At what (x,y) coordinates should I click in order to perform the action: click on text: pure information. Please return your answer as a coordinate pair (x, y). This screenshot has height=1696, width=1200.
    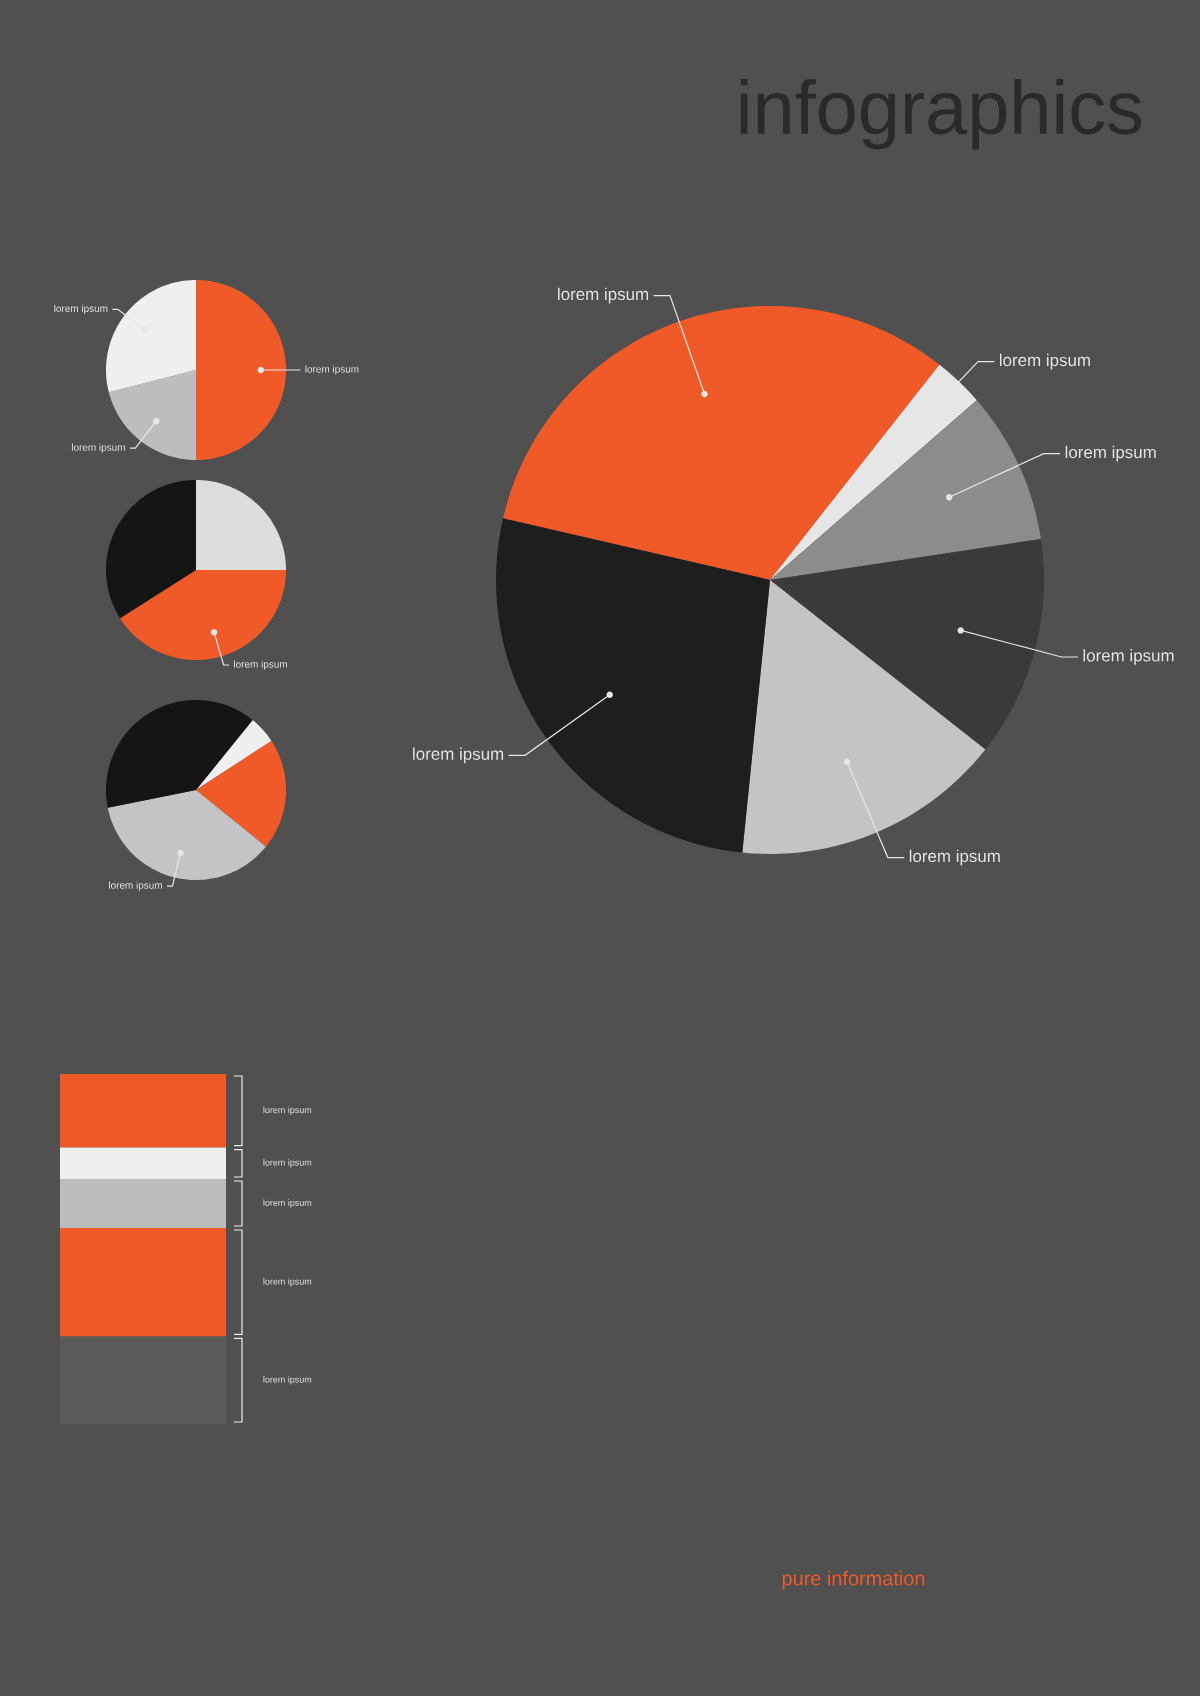
    Looking at the image, I should click on (853, 1580).